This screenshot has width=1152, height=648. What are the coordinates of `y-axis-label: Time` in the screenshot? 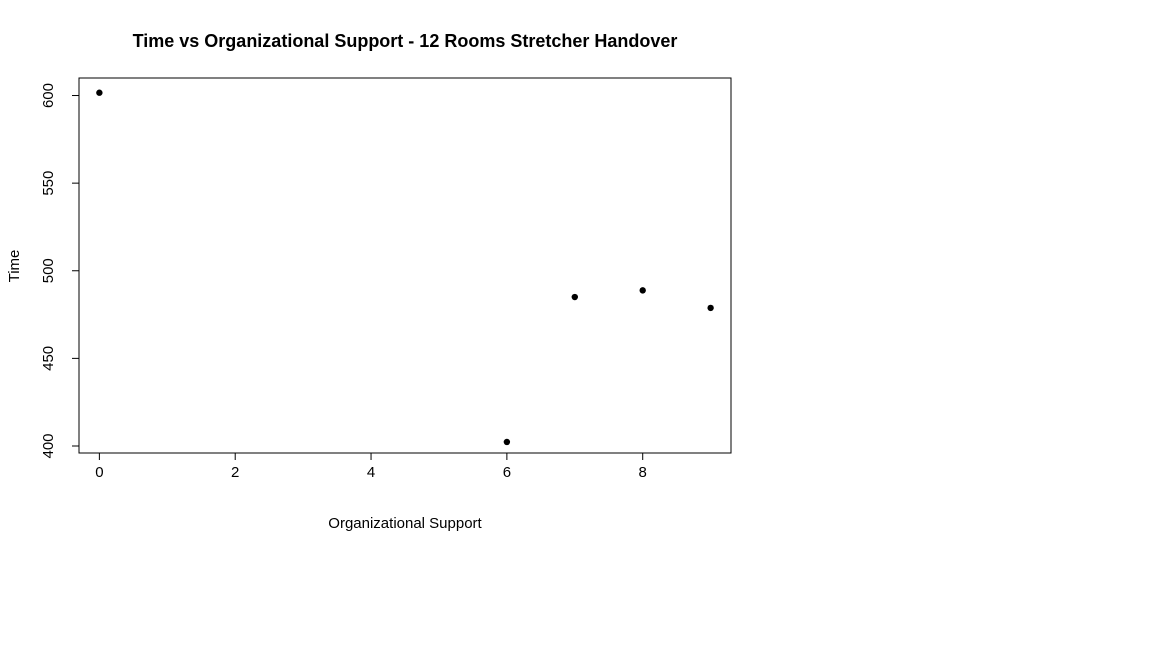 It's located at (14, 266).